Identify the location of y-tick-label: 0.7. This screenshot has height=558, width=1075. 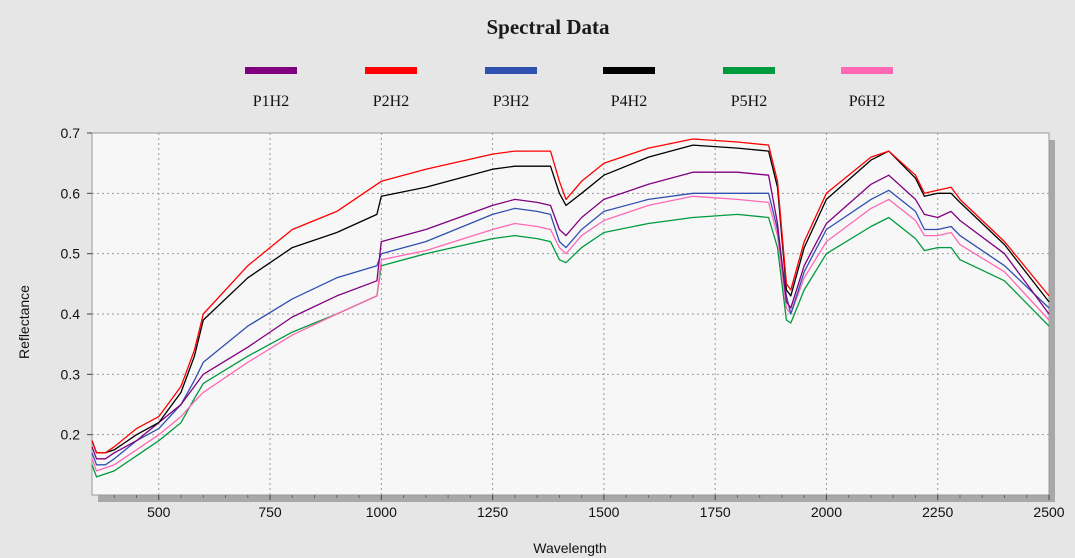
(71, 133).